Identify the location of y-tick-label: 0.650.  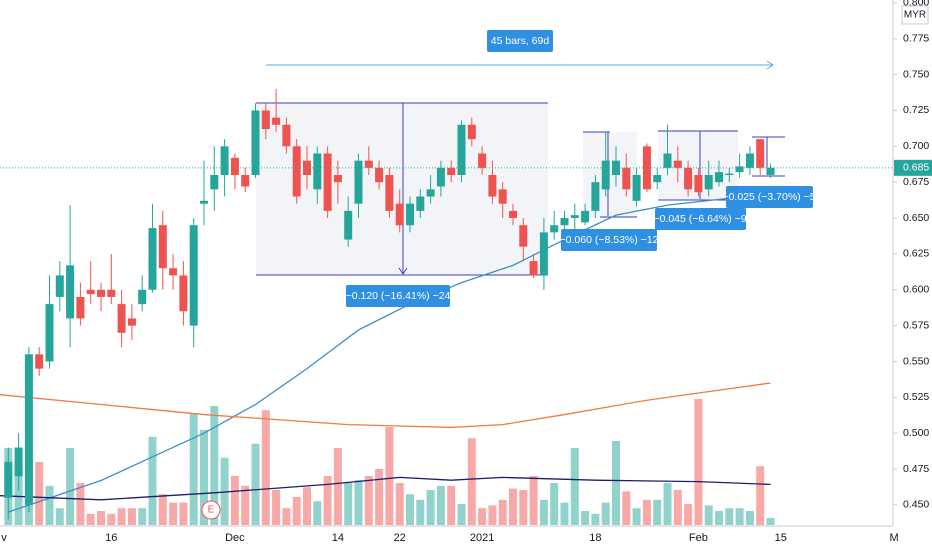
(916, 218).